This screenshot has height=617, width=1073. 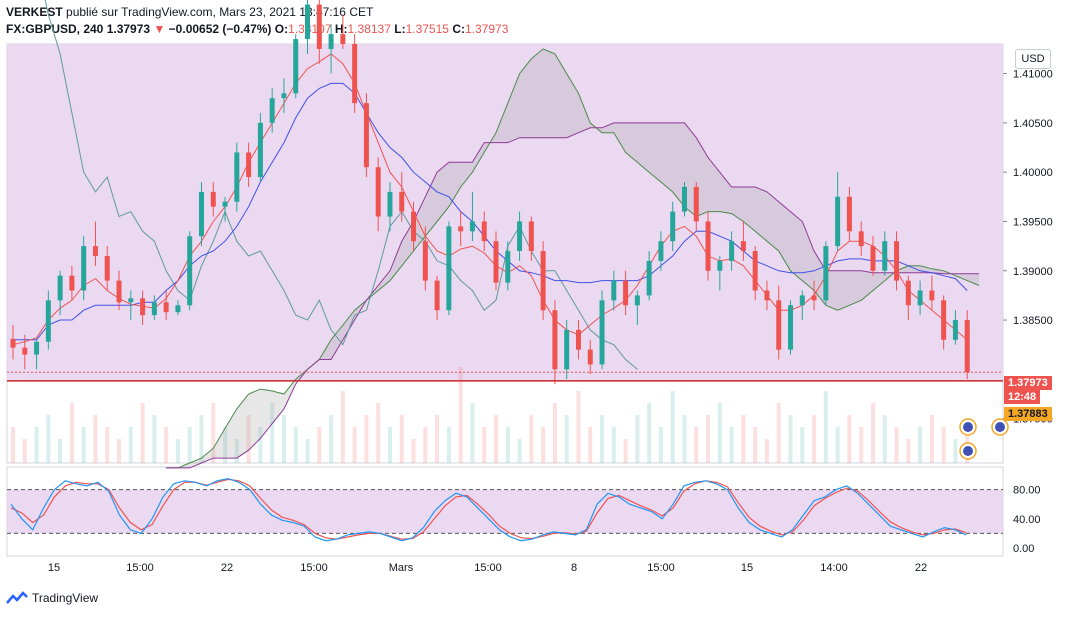 I want to click on time-tick-label: 8, so click(x=574, y=568).